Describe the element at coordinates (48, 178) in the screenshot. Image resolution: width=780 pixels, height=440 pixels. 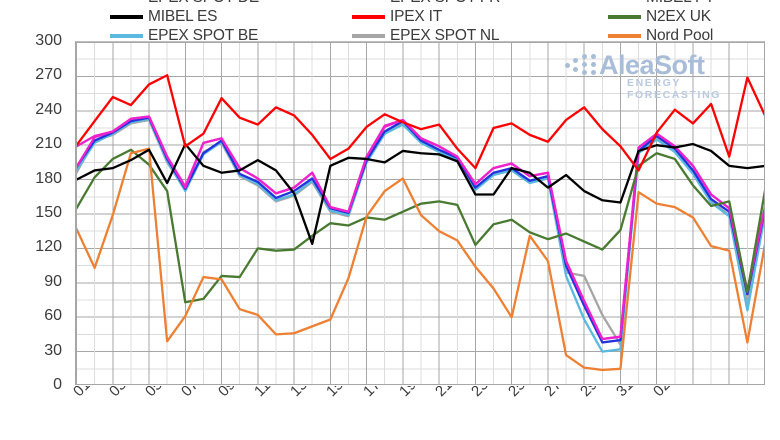
I see `y-axis-tick-label: 180` at that location.